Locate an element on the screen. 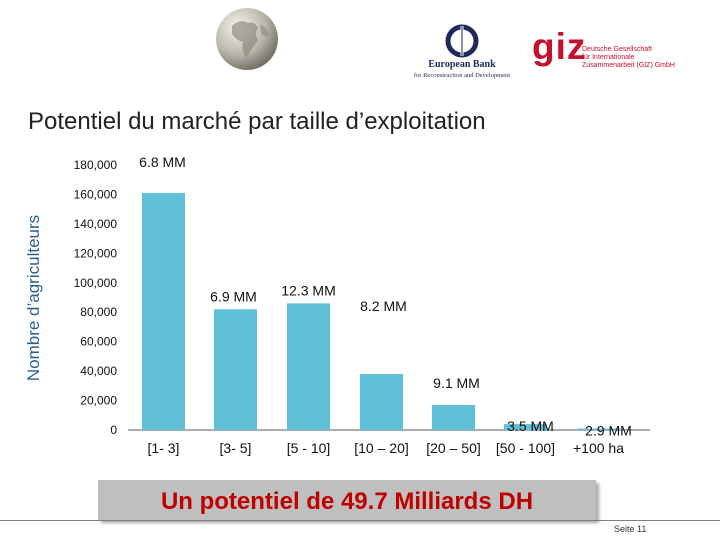  data-label: 2.9 MM is located at coordinates (608, 431).